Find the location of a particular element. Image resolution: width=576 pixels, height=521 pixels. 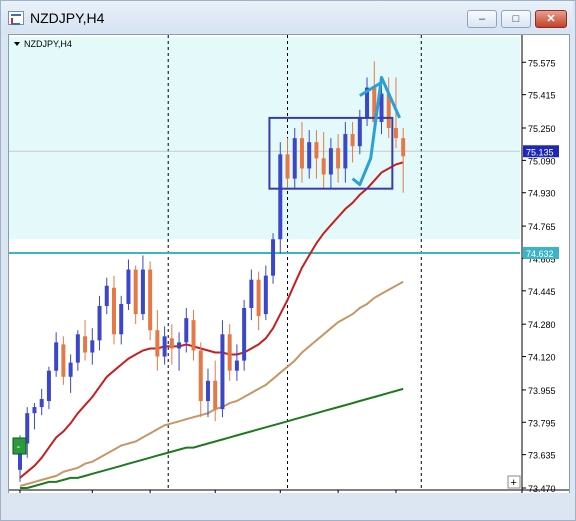

maximize-button: □ is located at coordinates (516, 19).